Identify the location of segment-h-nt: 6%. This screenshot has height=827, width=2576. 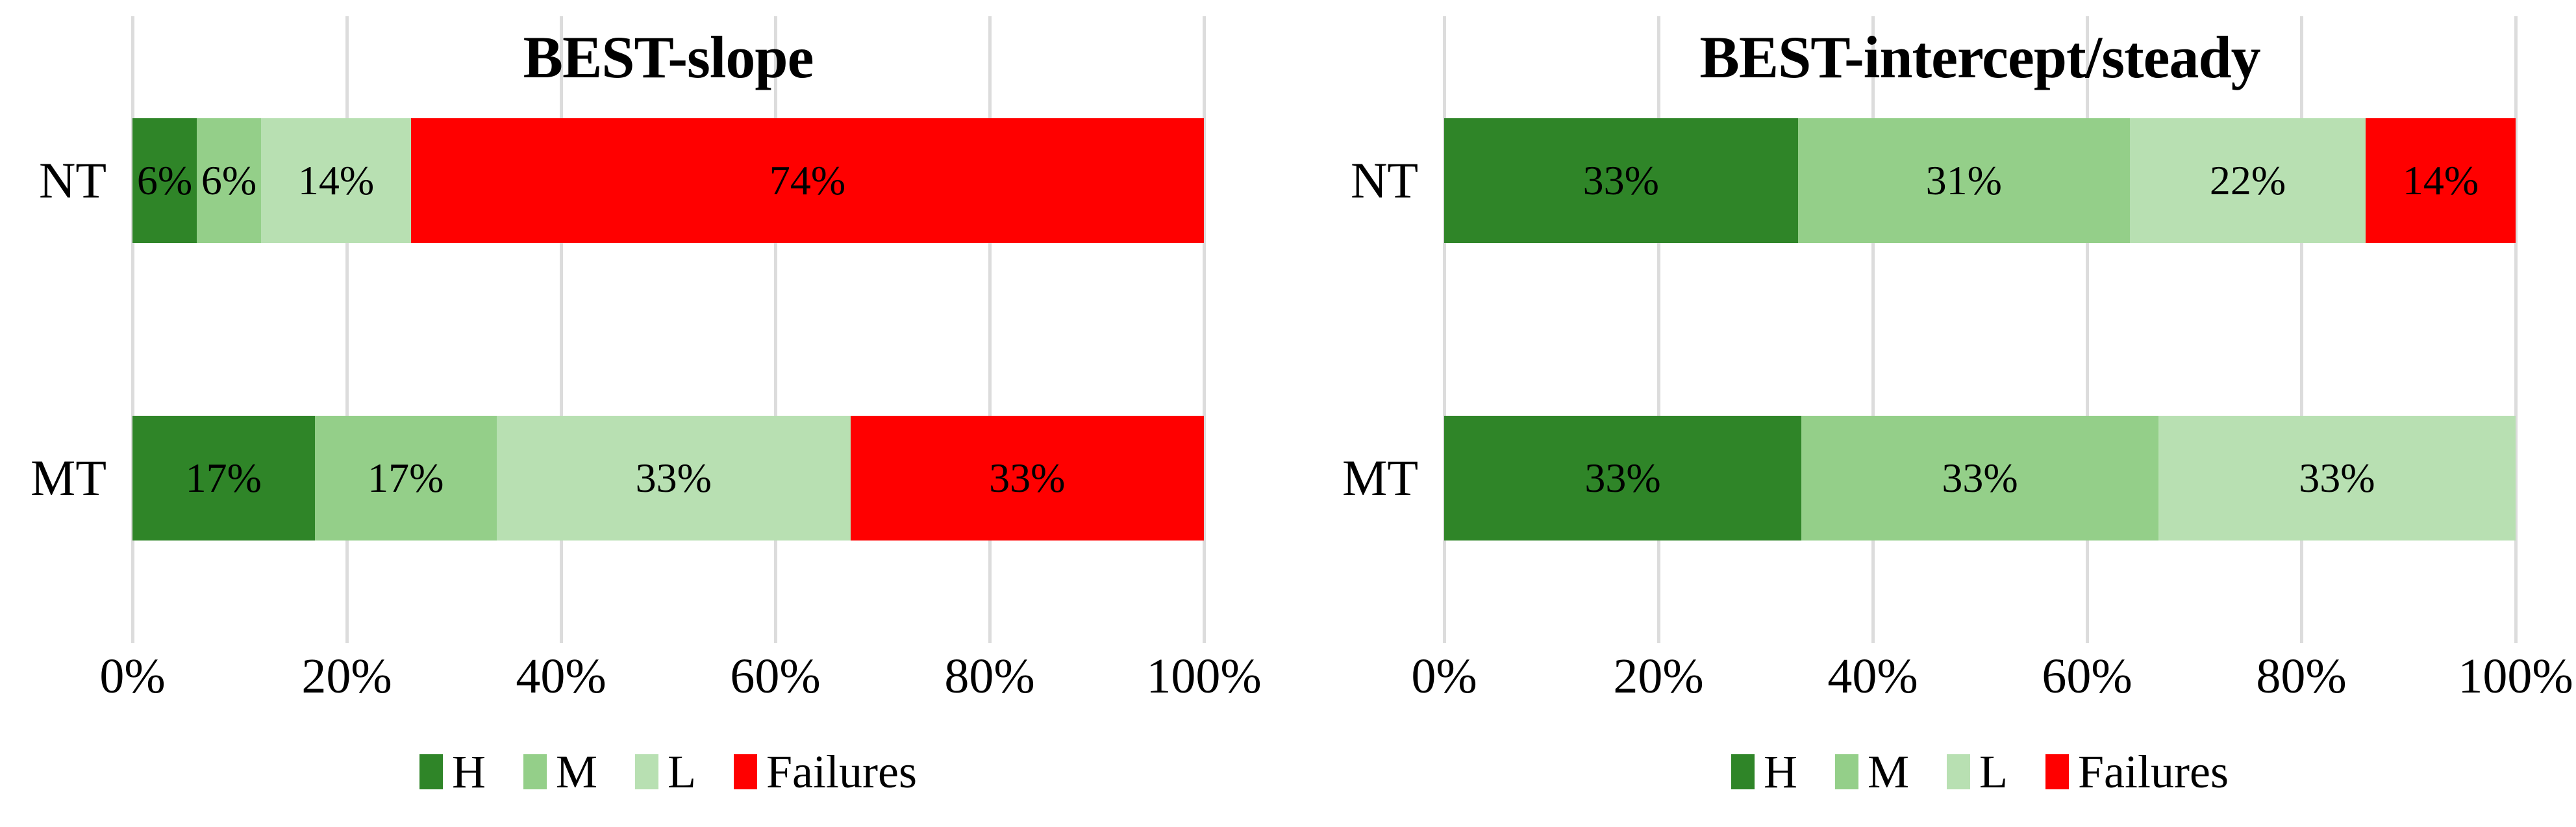
(164, 180).